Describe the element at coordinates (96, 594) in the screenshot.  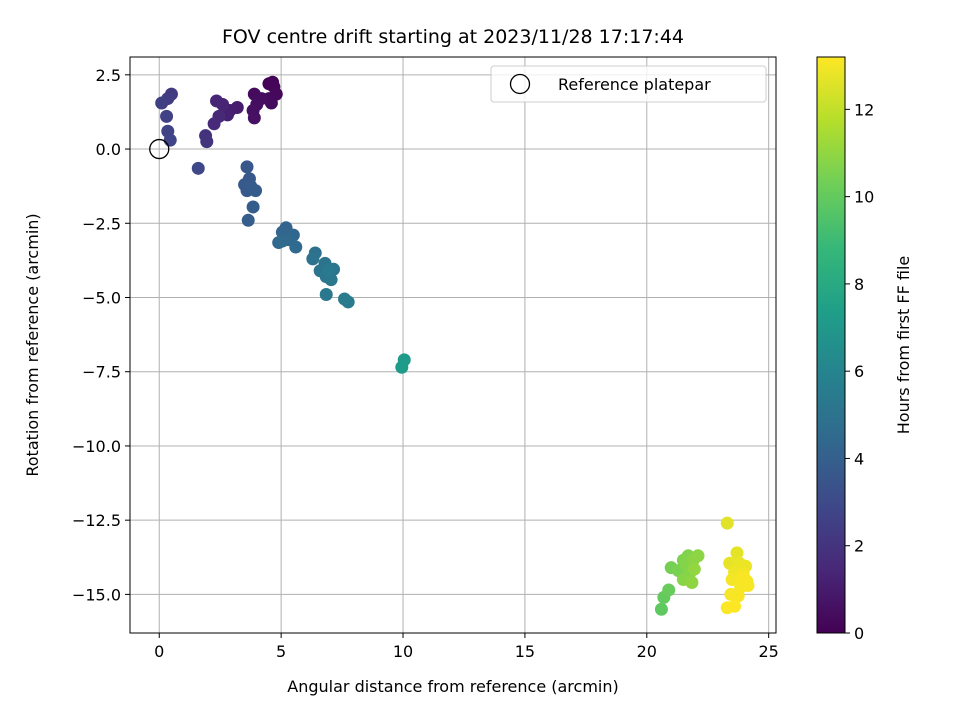
I see `y-tick-label: −15.0` at that location.